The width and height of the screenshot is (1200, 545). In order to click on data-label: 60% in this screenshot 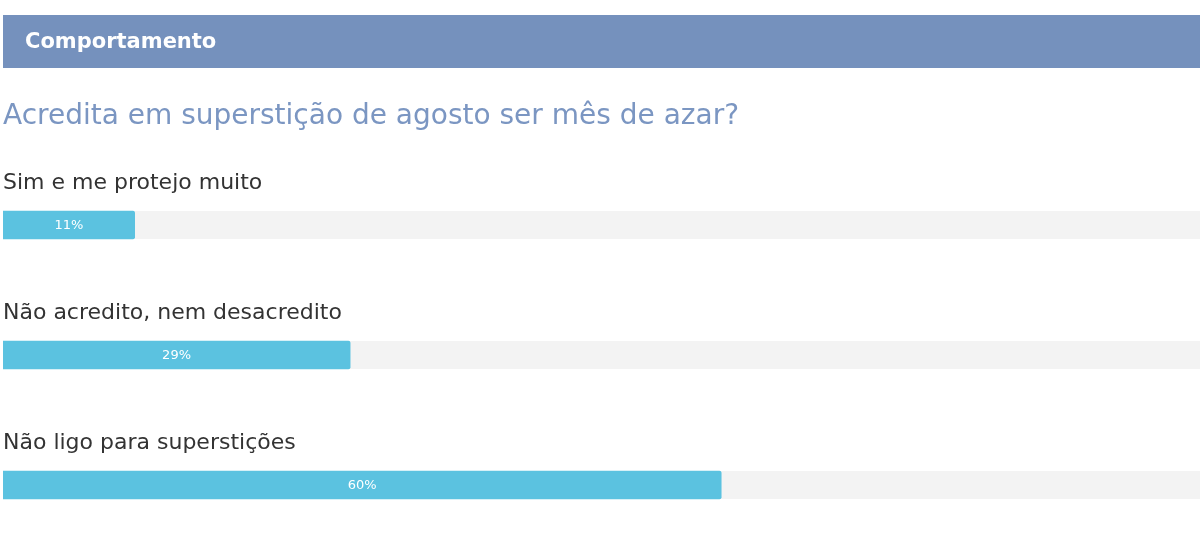, I will do `click(362, 485)`.